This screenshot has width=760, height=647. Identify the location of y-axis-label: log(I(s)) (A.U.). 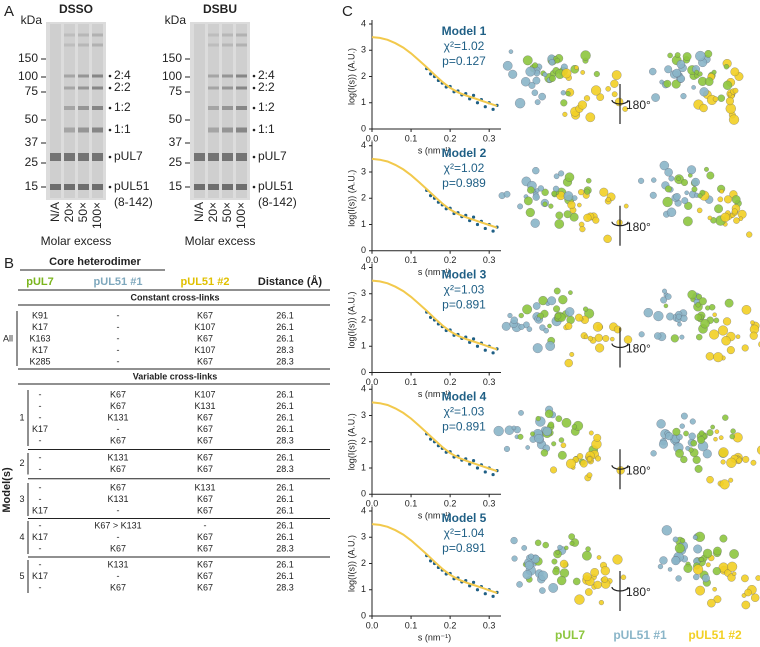
(351, 320).